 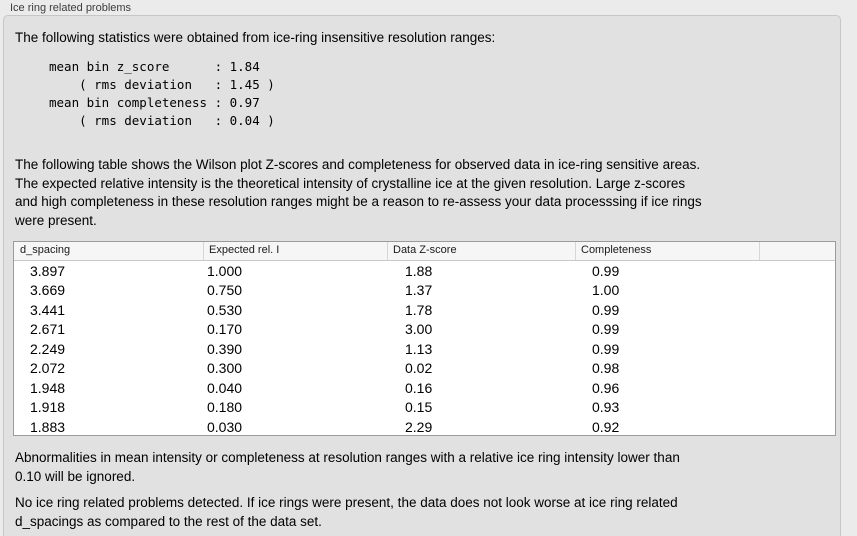 I want to click on table-row: 2.072 0.300 0.02 0.98, so click(x=424, y=369).